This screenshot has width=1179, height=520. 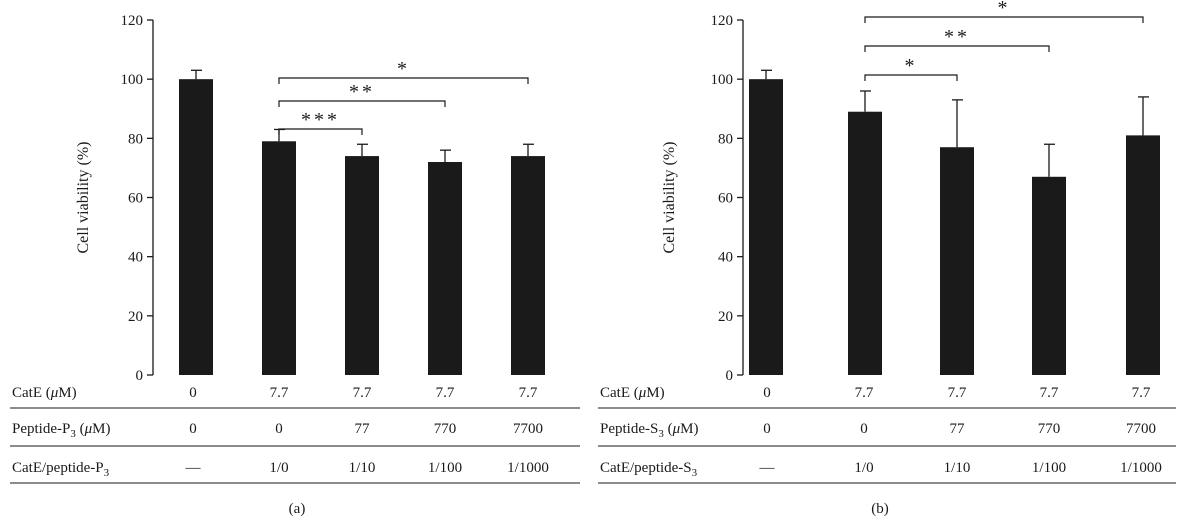 What do you see at coordinates (767, 468) in the screenshot?
I see `panel-b-table-cell: —` at bounding box center [767, 468].